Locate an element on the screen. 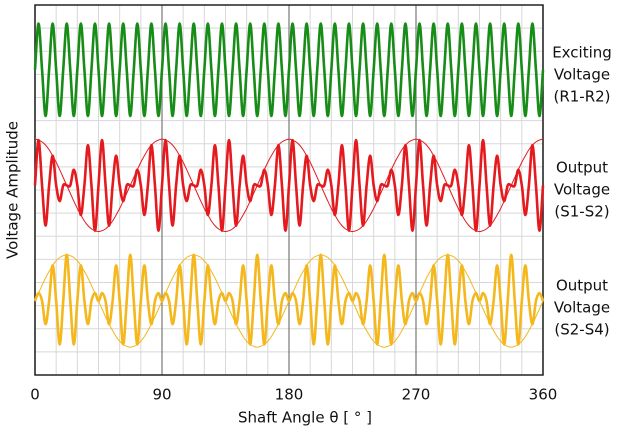 The height and width of the screenshot is (439, 620). x-tick-label: 360 is located at coordinates (543, 395).